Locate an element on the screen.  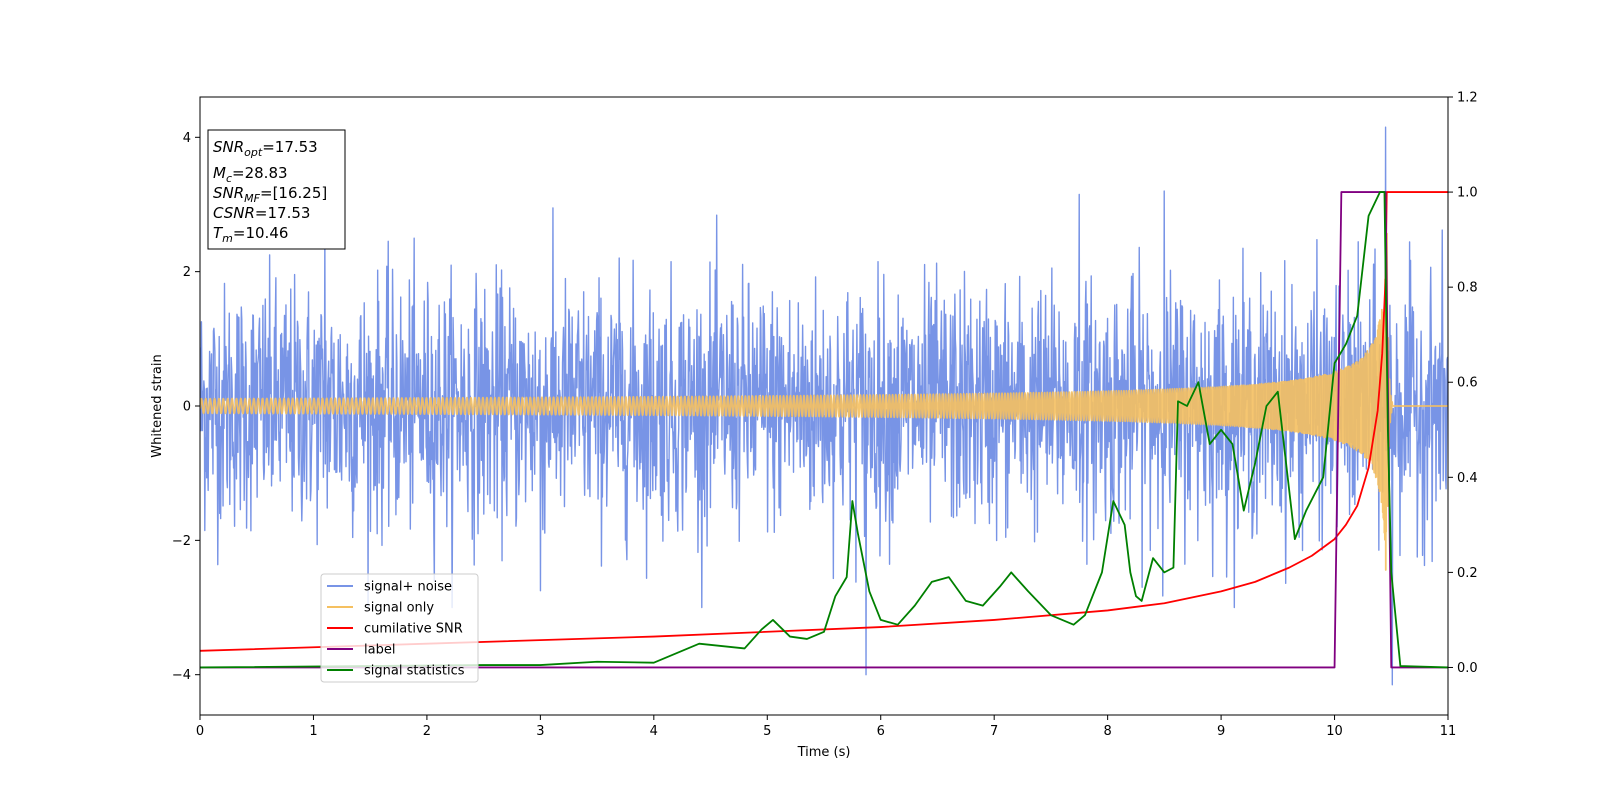
legend-label-3: label is located at coordinates (379, 650).